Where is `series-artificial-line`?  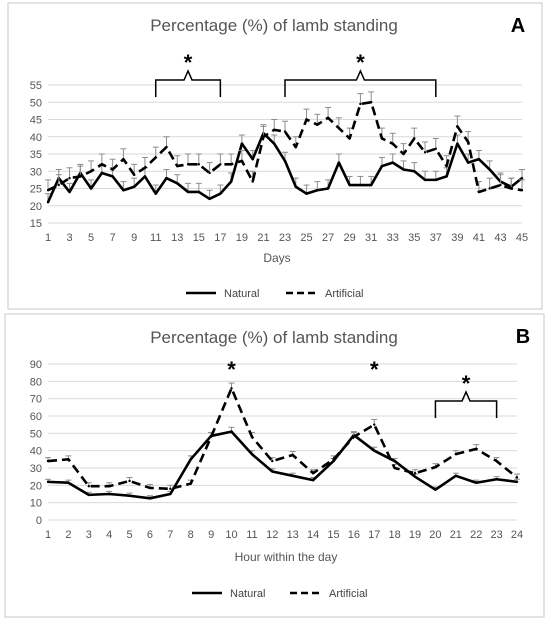 series-artificial-line is located at coordinates (282, 438).